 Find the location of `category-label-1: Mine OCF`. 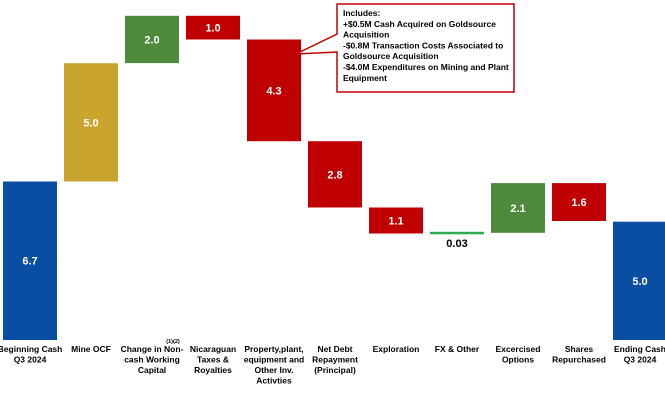

category-label-1: Mine OCF is located at coordinates (91, 349).